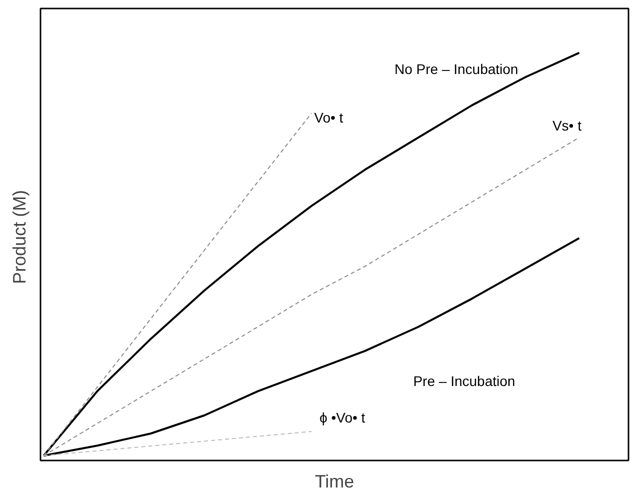 This screenshot has height=500, width=634. What do you see at coordinates (329, 117) in the screenshot?
I see `series-label: Vo• t` at bounding box center [329, 117].